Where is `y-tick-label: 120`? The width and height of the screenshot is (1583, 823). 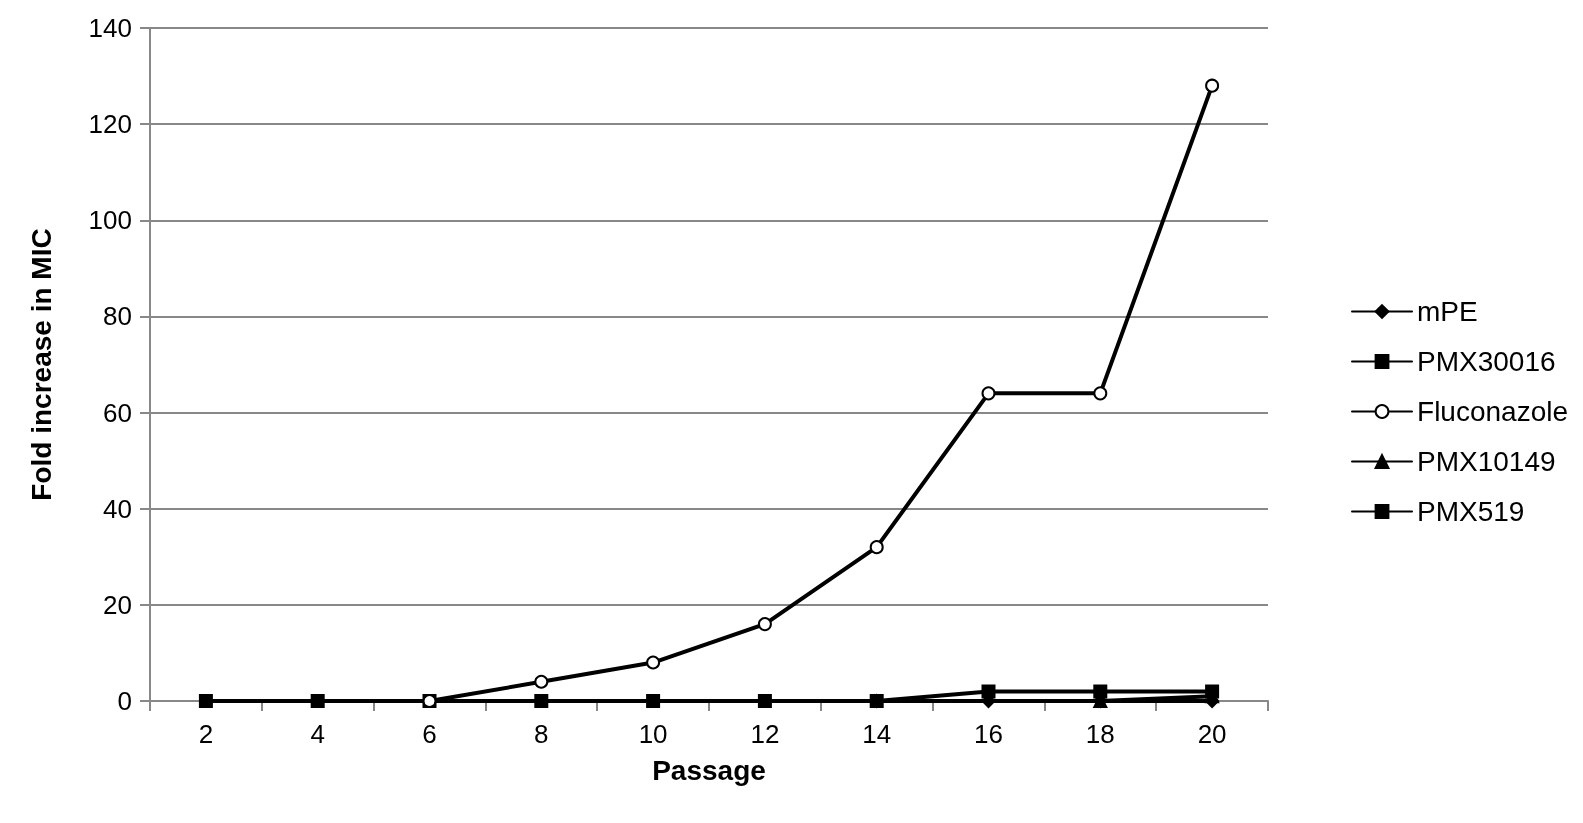
y-tick-label: 120 is located at coordinates (110, 124).